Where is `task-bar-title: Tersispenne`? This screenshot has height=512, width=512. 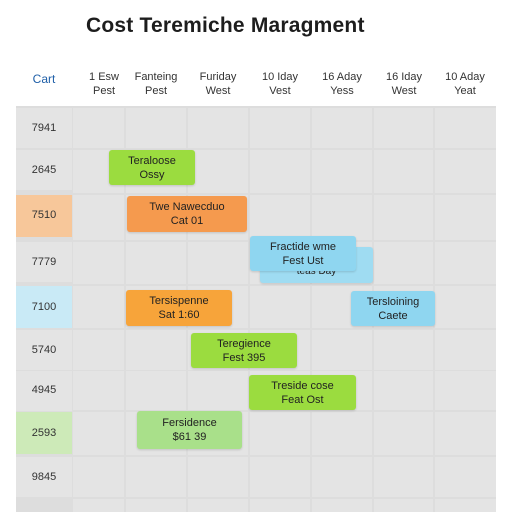 task-bar-title: Tersispenne is located at coordinates (179, 301).